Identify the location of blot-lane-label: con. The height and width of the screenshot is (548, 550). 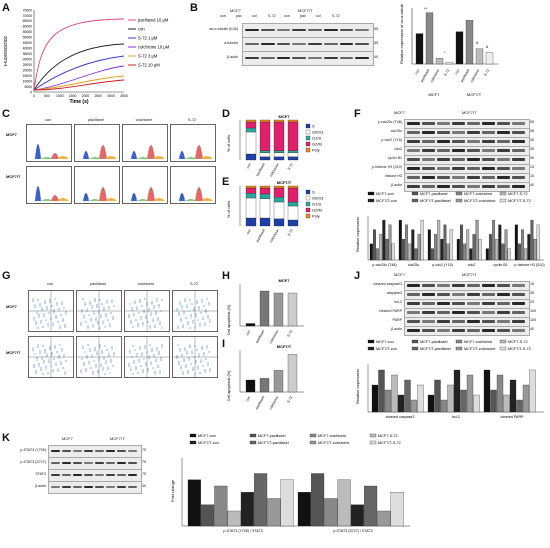
(287, 16).